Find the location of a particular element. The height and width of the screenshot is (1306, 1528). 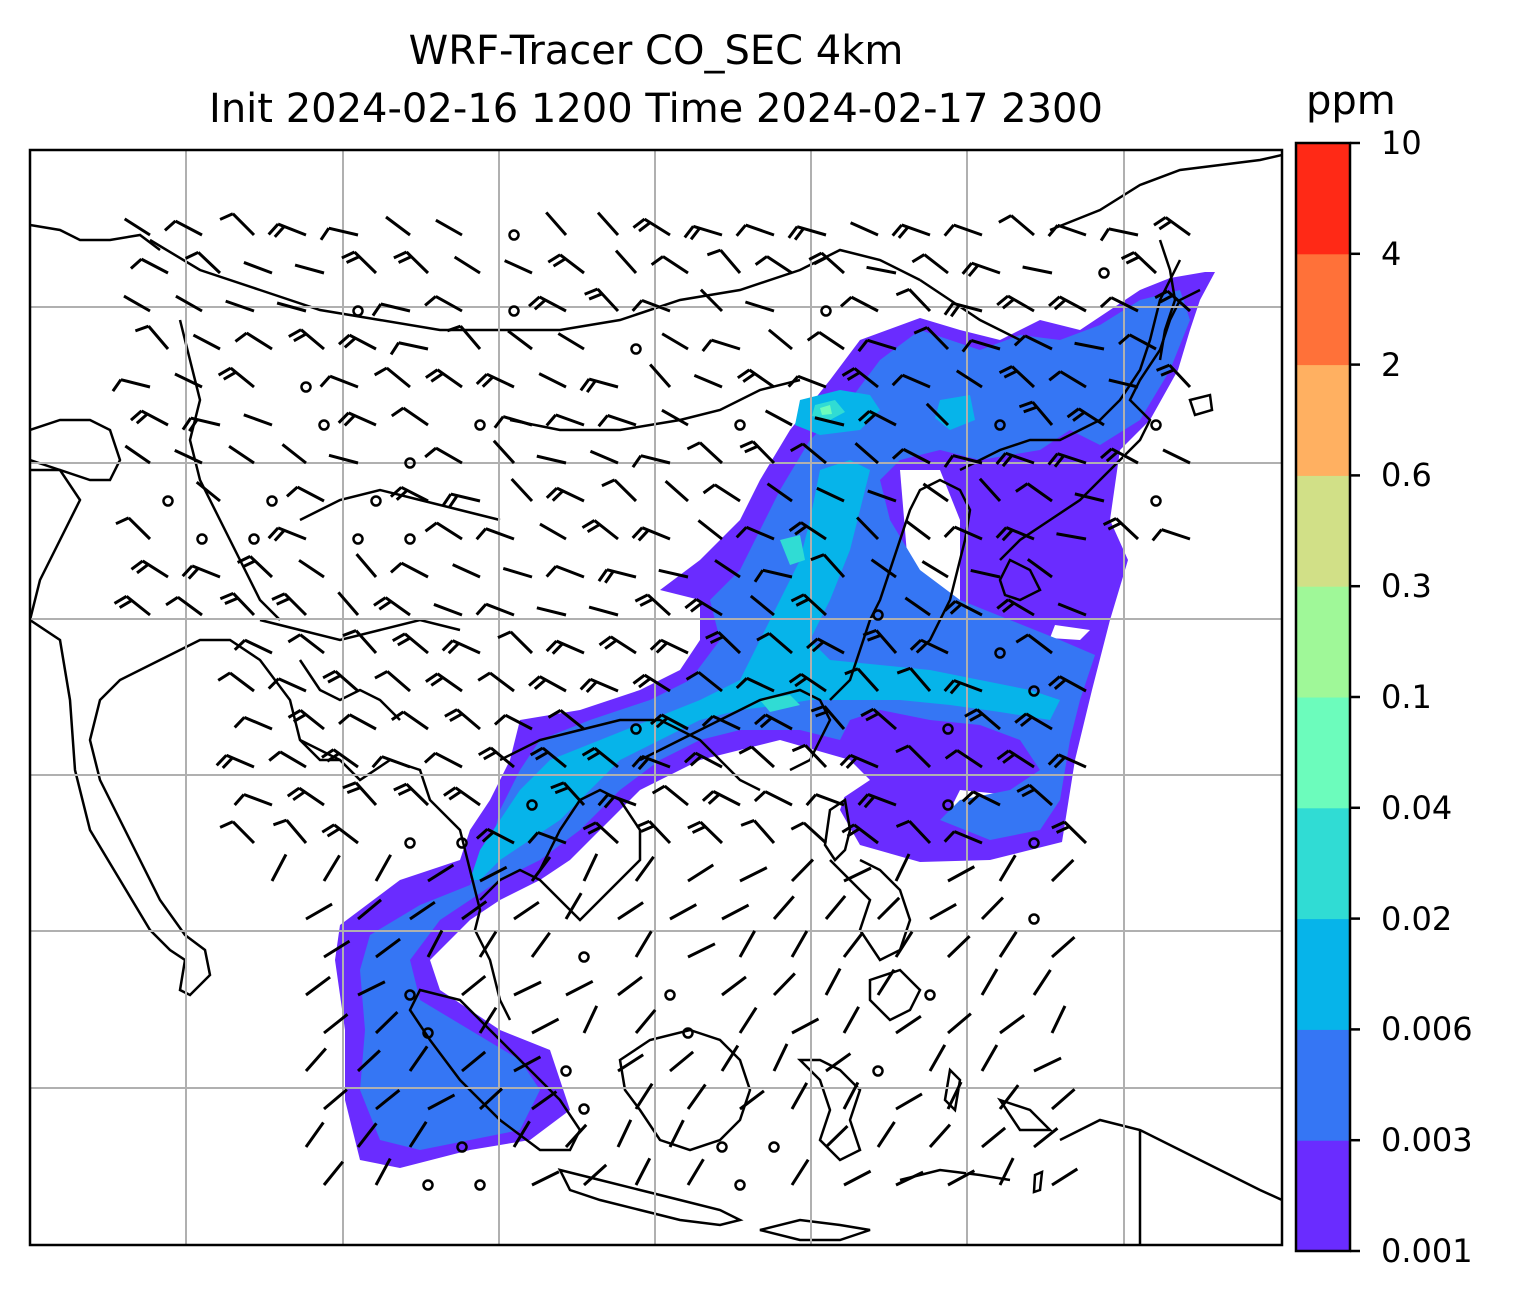

colorbar-tick-label: 0.02 is located at coordinates (1417, 918).